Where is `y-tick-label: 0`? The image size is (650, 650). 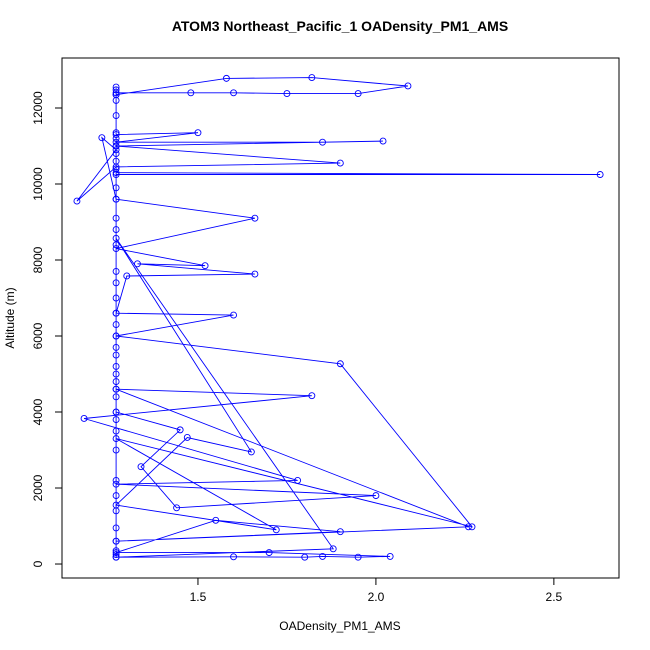 y-tick-label: 0 is located at coordinates (38, 563).